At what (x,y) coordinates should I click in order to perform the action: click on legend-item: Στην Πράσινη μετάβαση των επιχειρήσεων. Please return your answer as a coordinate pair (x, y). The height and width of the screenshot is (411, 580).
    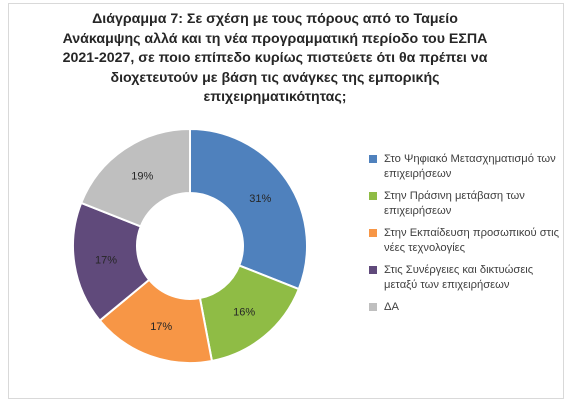
    Looking at the image, I should click on (466, 203).